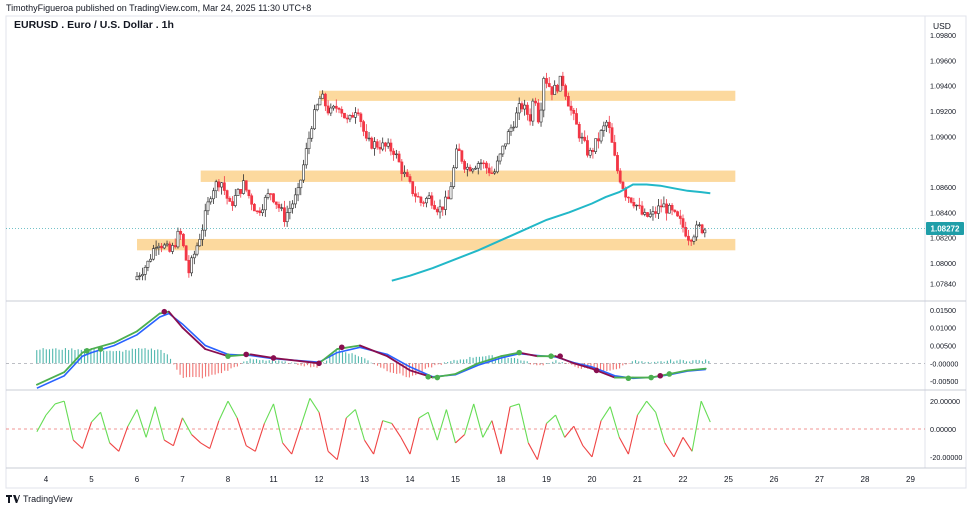  I want to click on osc-tick-label: 0.00500, so click(943, 346).